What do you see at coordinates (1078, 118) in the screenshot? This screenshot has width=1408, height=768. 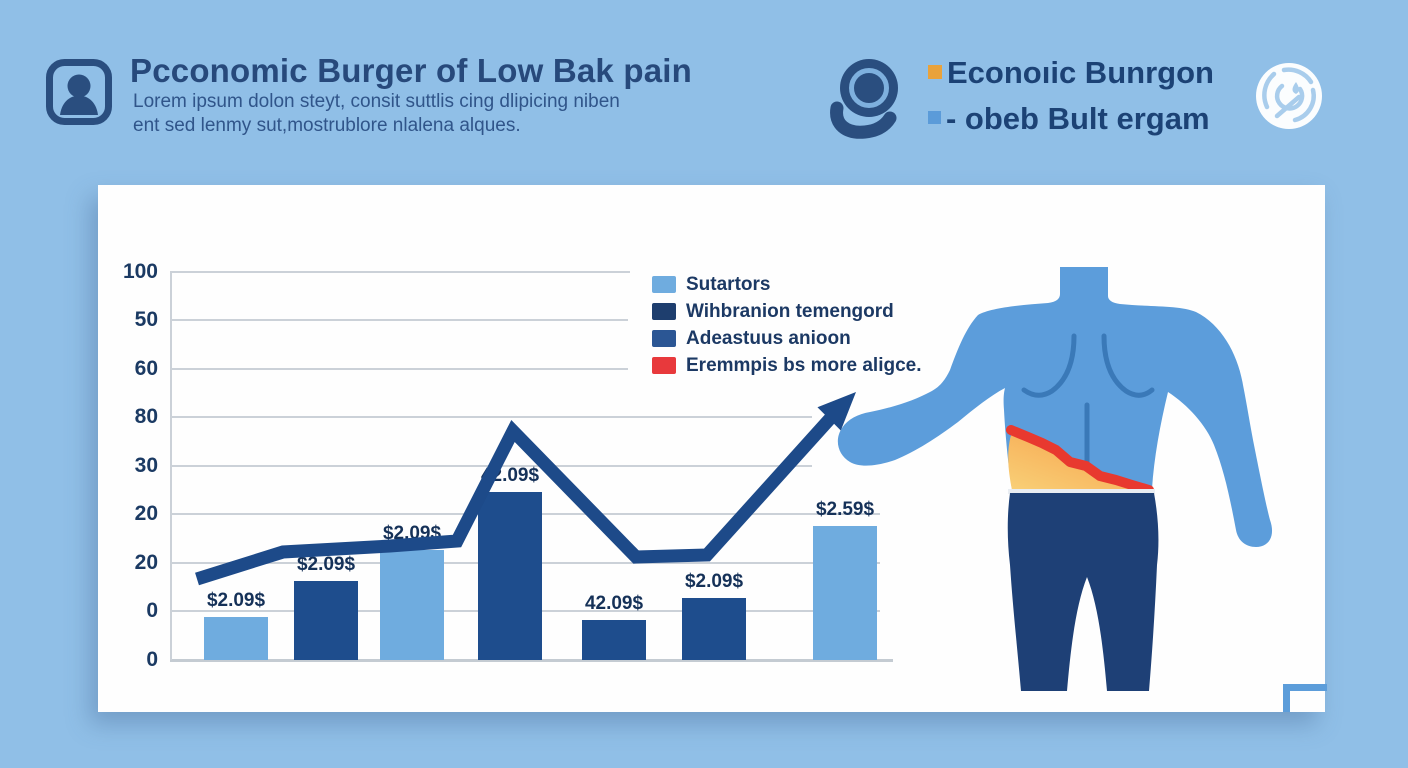 I see `header-right-line2: - obeb Bult ergam` at bounding box center [1078, 118].